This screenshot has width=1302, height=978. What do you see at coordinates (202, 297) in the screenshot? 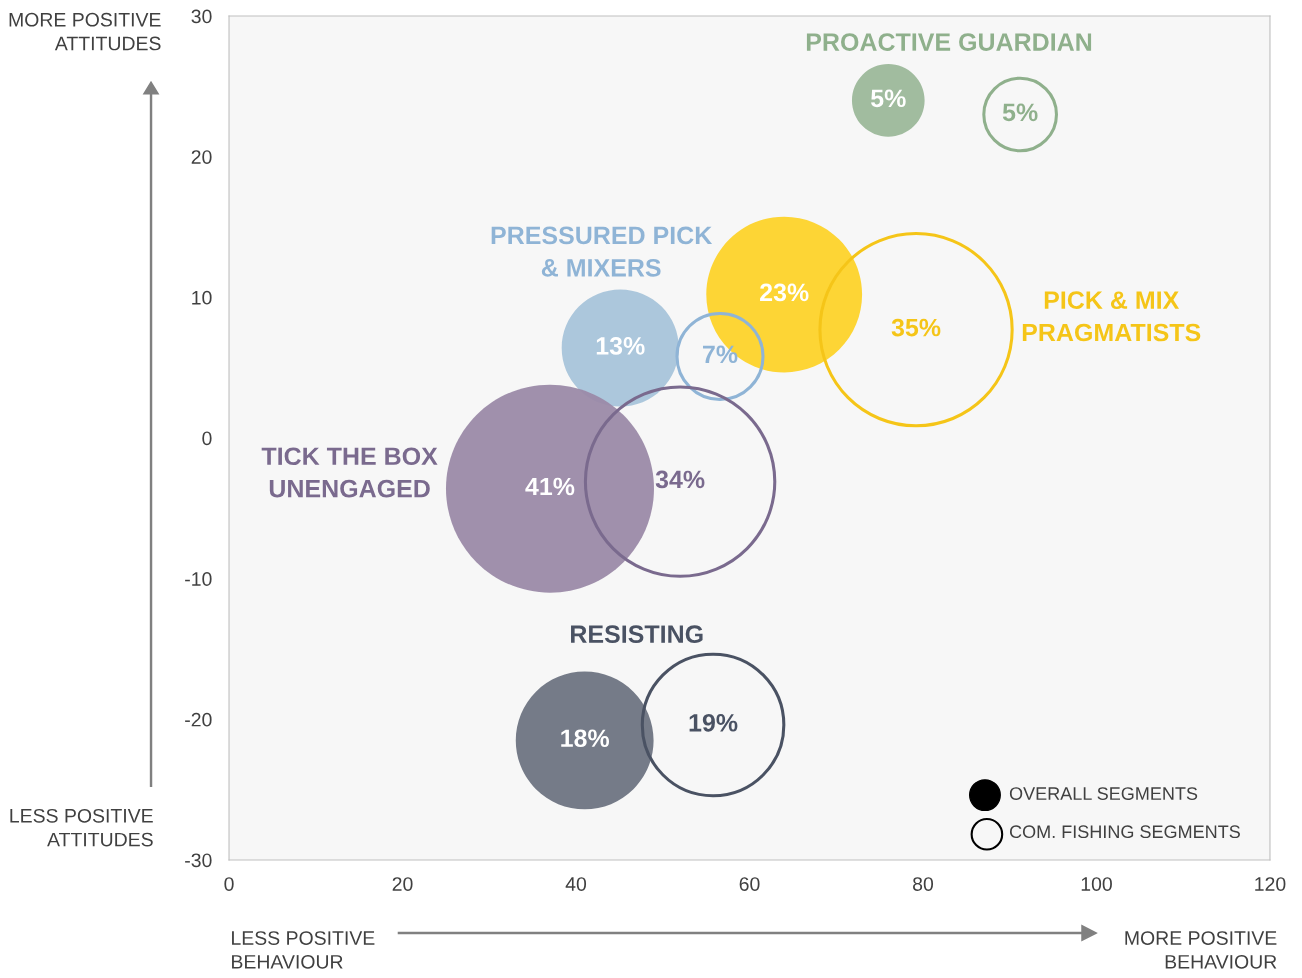
I see `y-tick-label: 10` at bounding box center [202, 297].